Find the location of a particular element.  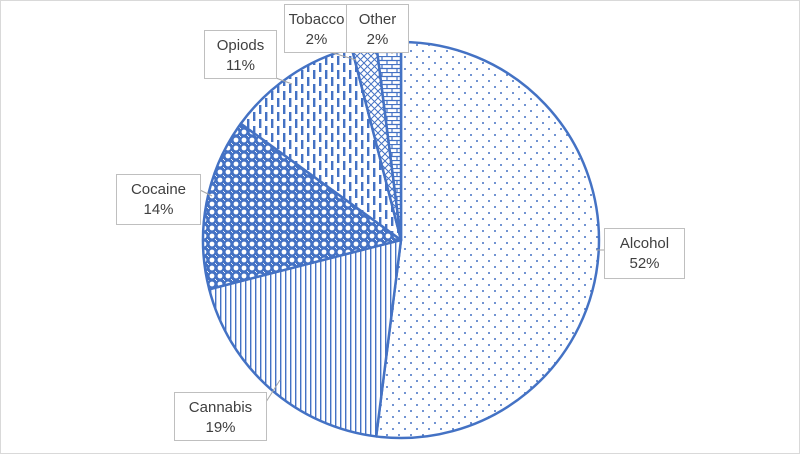

leader-line-tobacco is located at coordinates (343, 56).